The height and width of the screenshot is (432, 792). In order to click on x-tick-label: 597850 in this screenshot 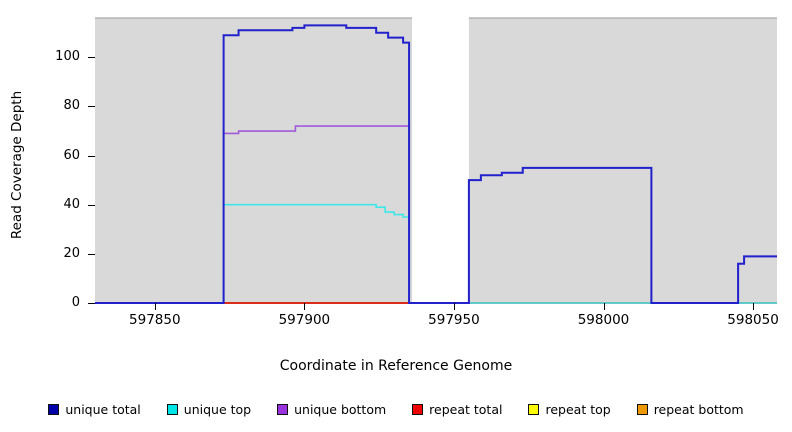, I will do `click(155, 320)`.